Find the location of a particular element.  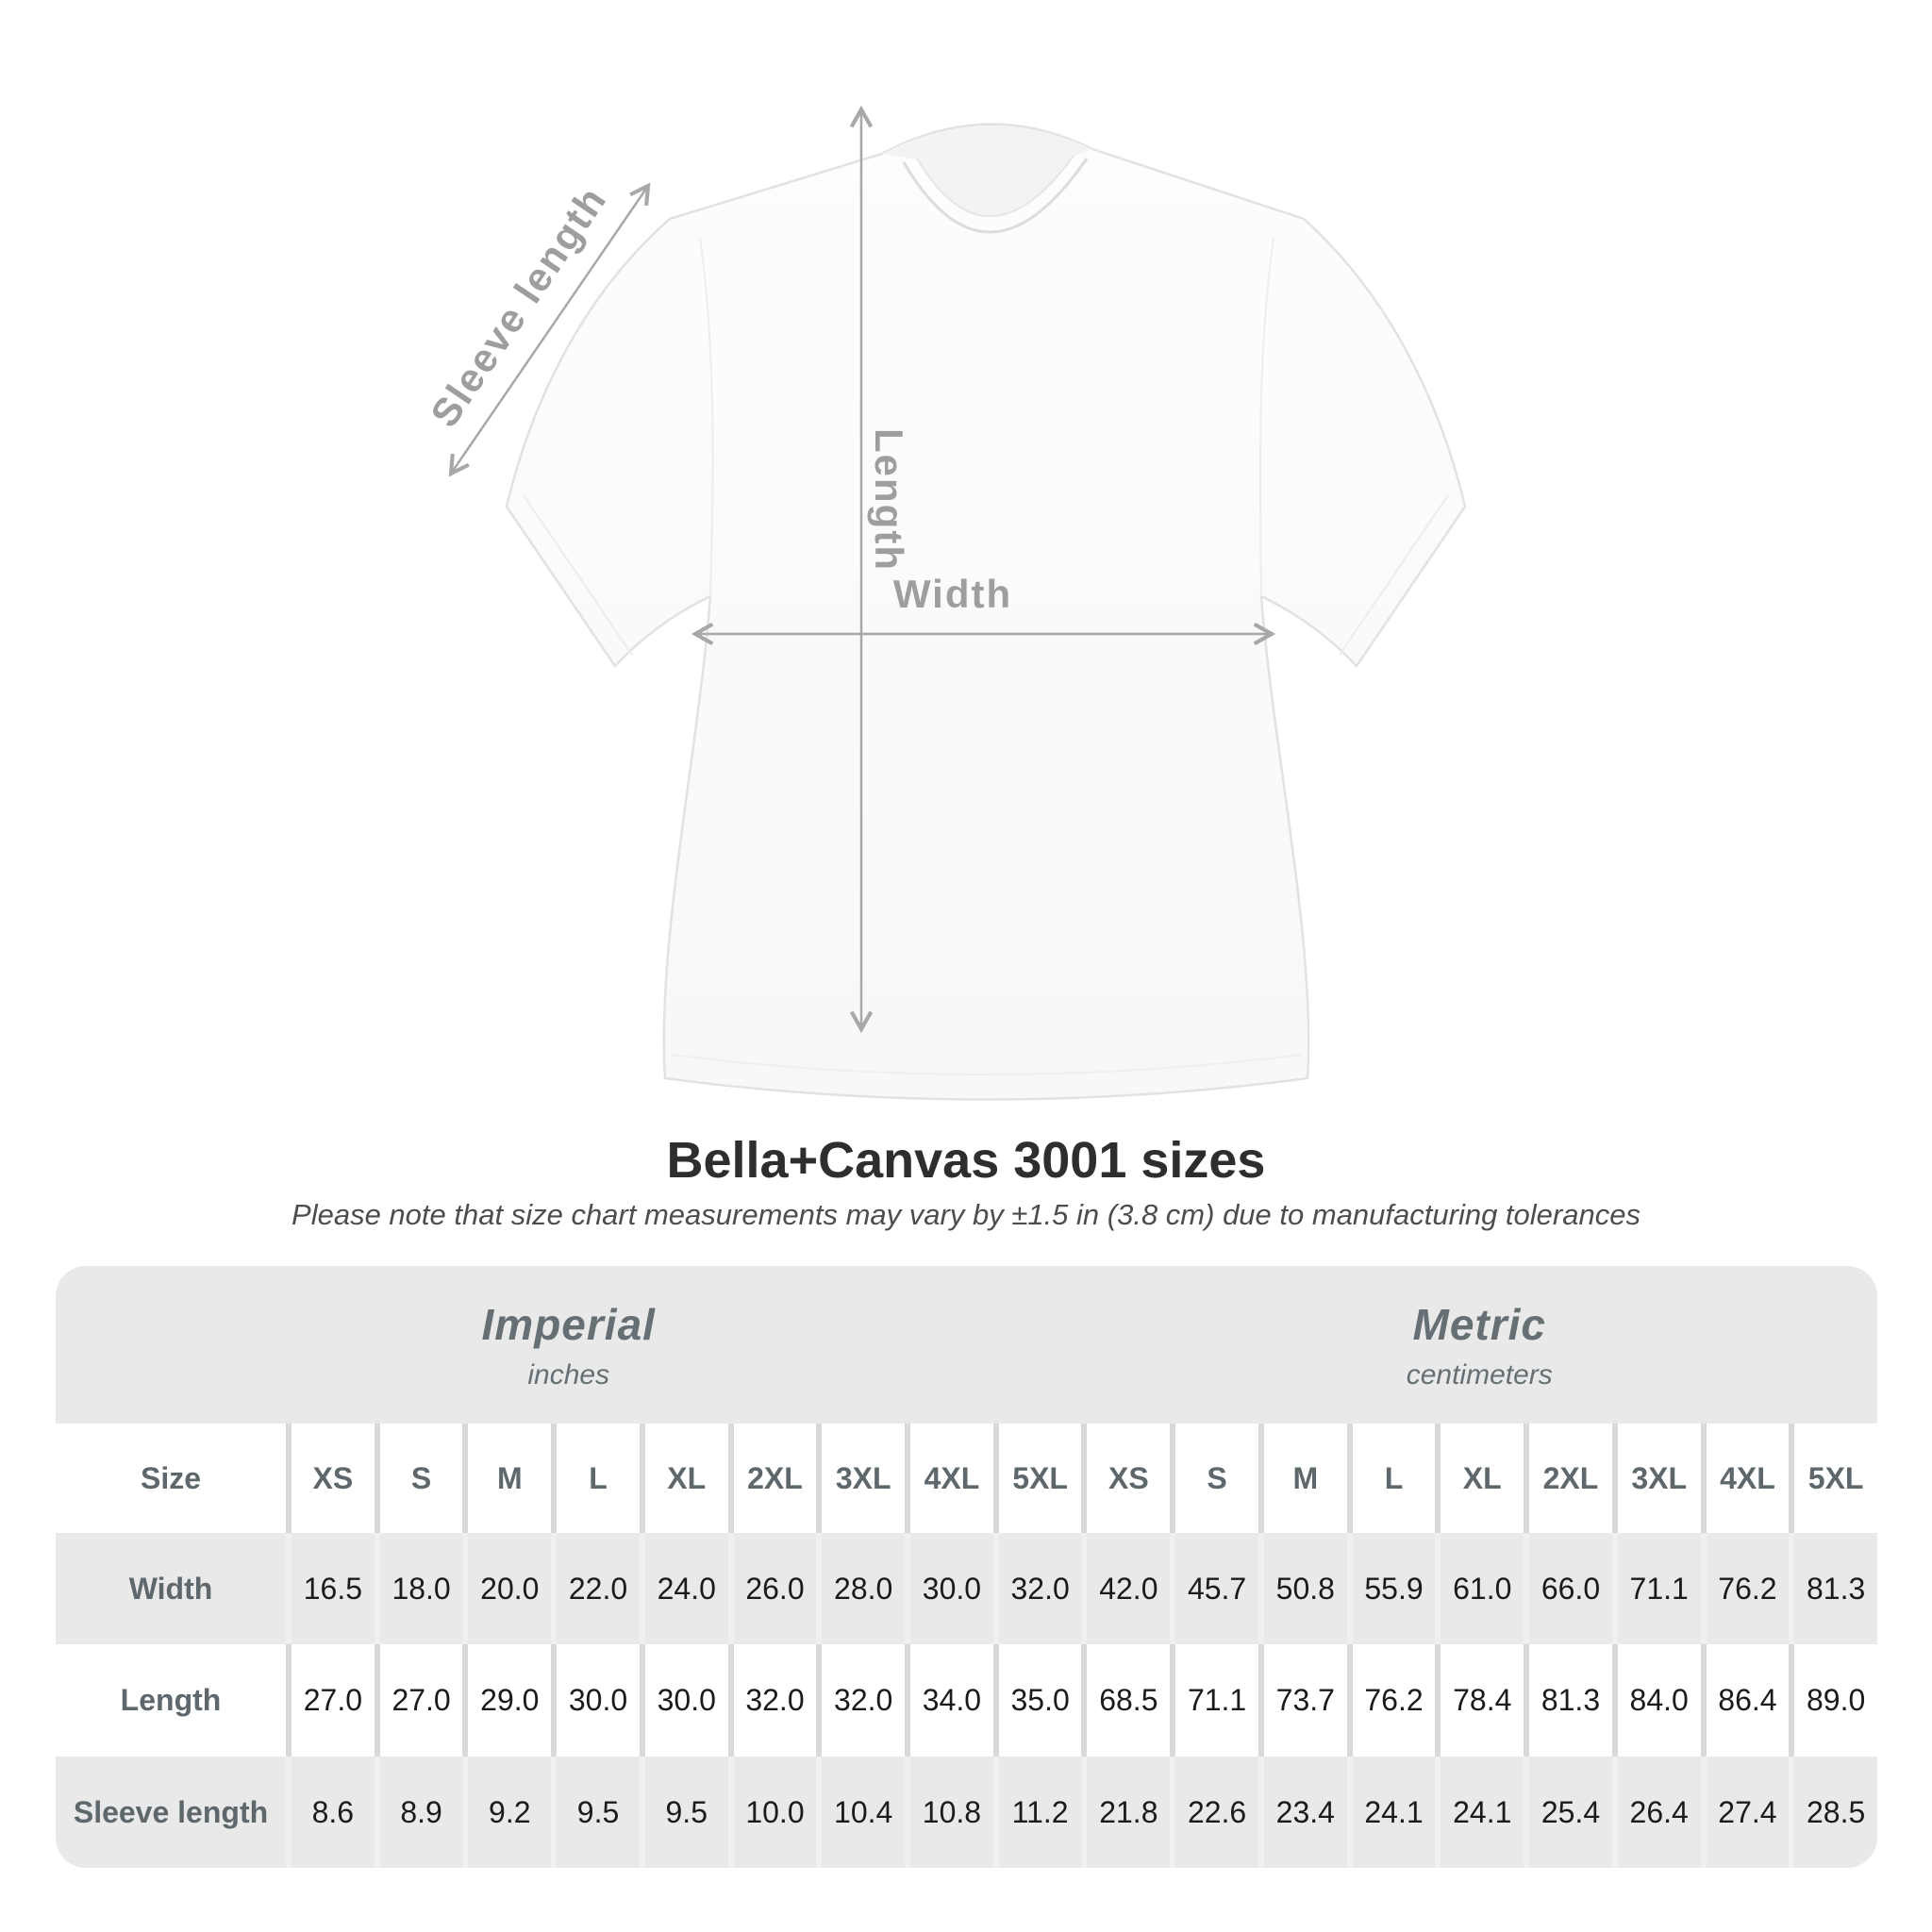

table-cell: 8.9 is located at coordinates (418, 1812).